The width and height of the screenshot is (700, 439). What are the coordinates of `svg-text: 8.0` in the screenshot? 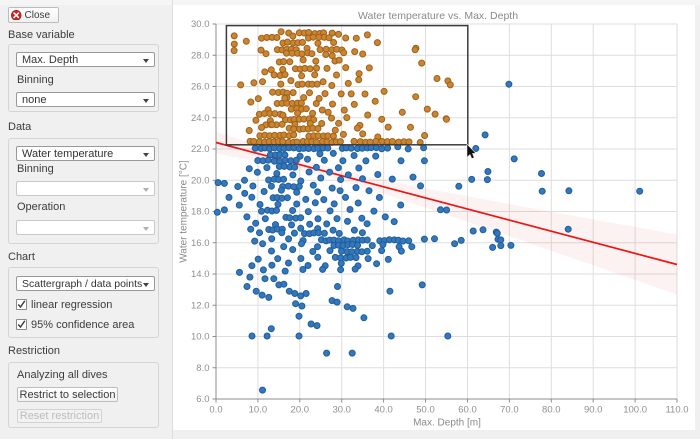 It's located at (202, 368).